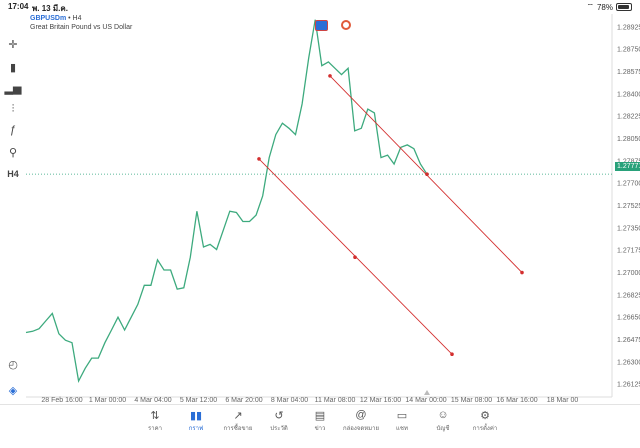 This screenshot has height=448, width=640. What do you see at coordinates (628, 206) in the screenshot?
I see `y-tick-label: 1.27525` at bounding box center [628, 206].